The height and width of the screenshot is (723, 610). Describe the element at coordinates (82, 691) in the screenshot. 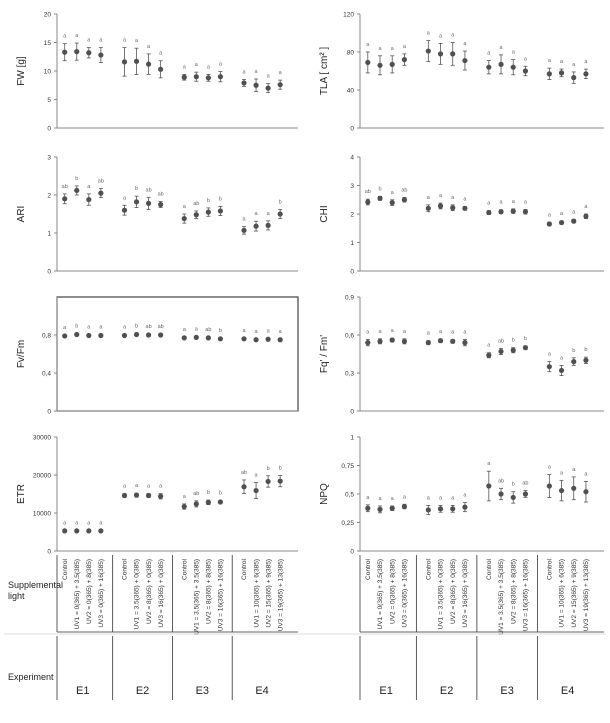

I see `experiment-label-e1: E1` at that location.